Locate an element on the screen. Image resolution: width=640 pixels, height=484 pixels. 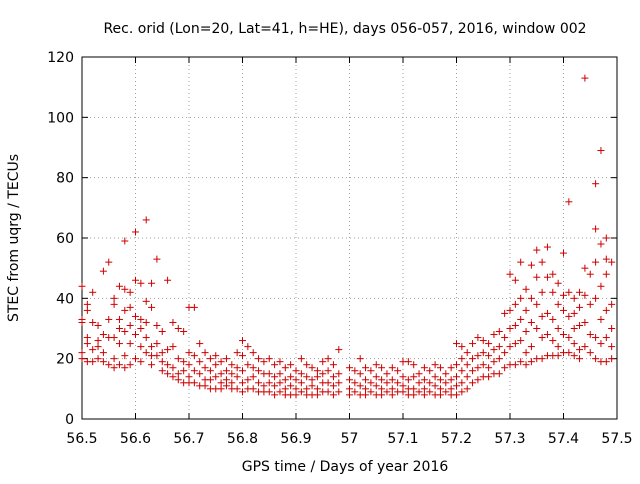
x-tick-label: 57.3 is located at coordinates (509, 439).